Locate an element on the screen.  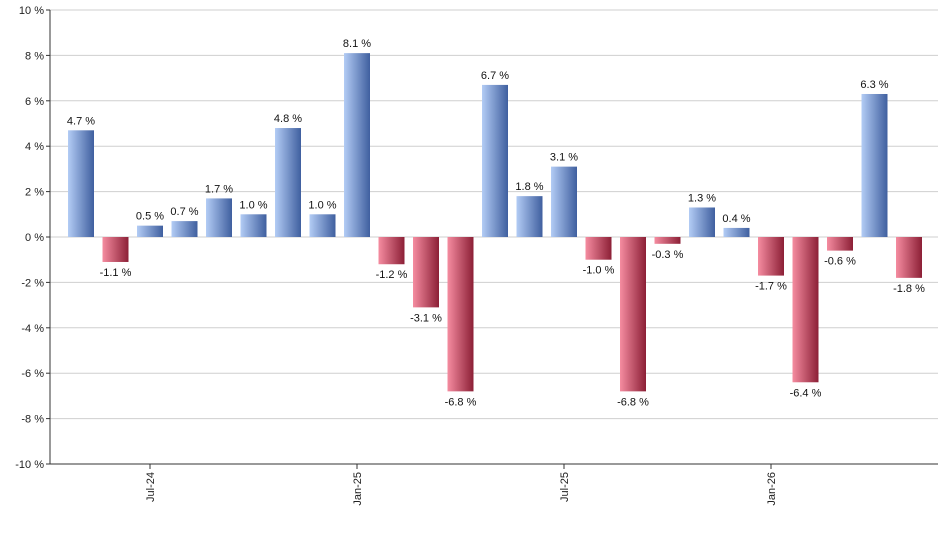
data-label: 4.7 % is located at coordinates (81, 121).